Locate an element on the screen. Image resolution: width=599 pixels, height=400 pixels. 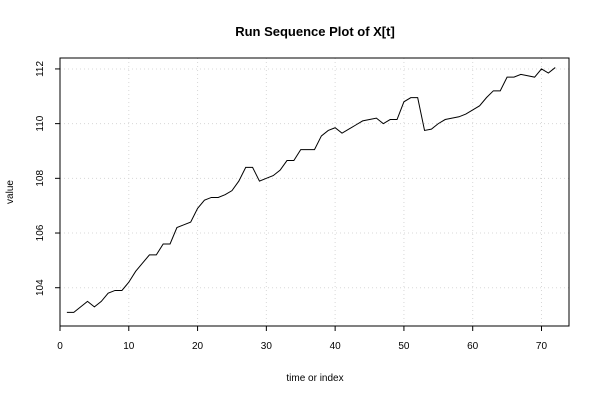
x-tick-label: 20 is located at coordinates (198, 346).